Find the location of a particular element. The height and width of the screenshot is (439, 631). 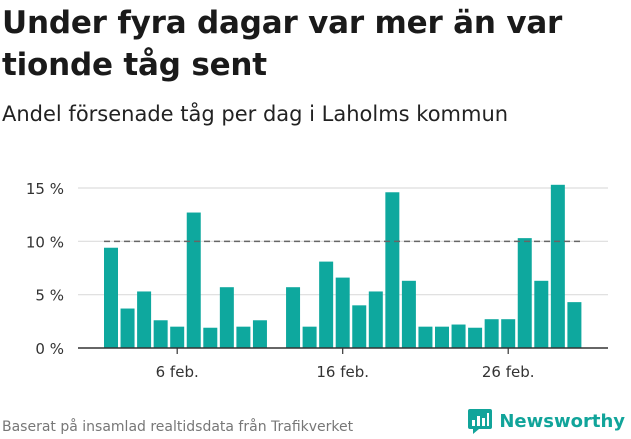

brand-logo: Newsworthy is located at coordinates (546, 421).